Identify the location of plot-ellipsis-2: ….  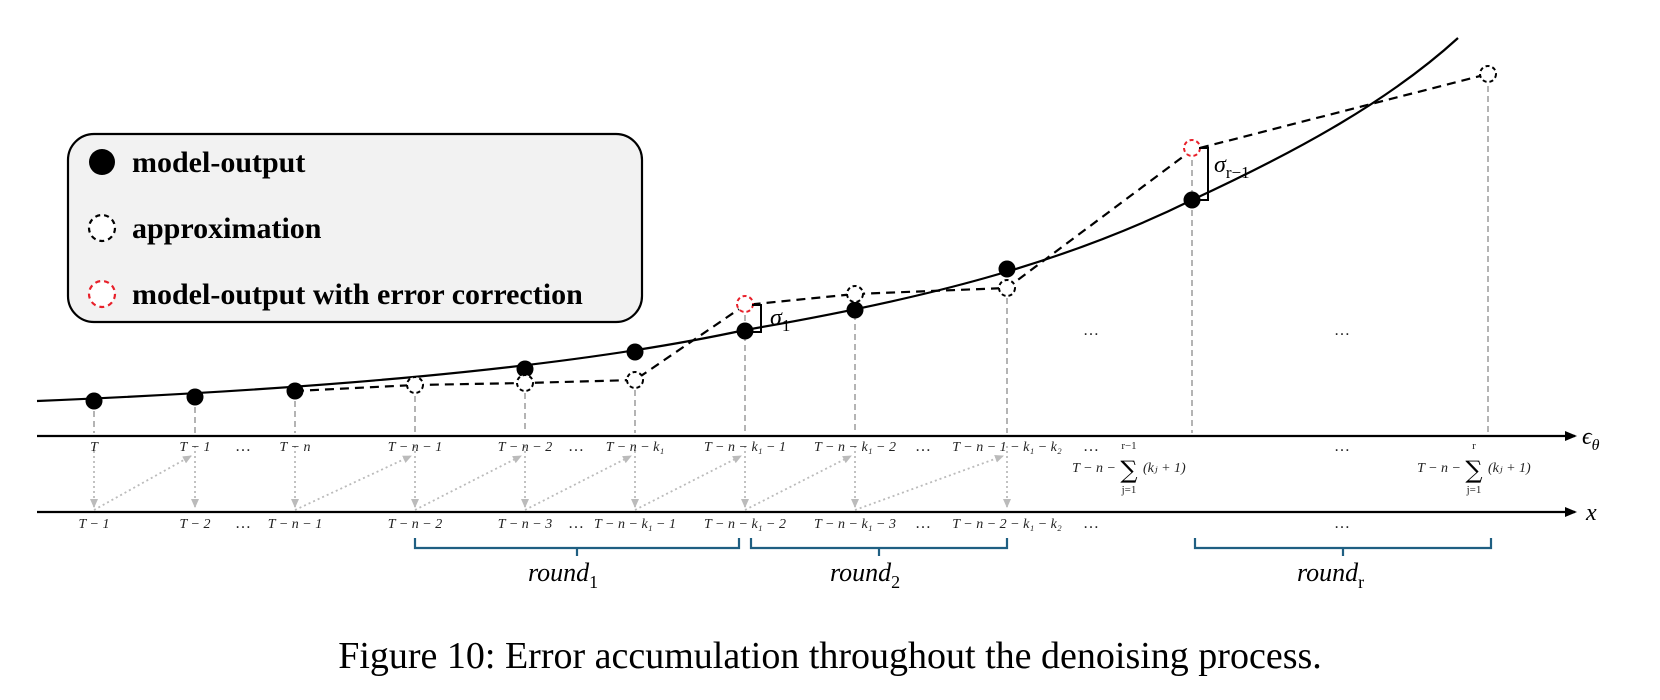
(1342, 330).